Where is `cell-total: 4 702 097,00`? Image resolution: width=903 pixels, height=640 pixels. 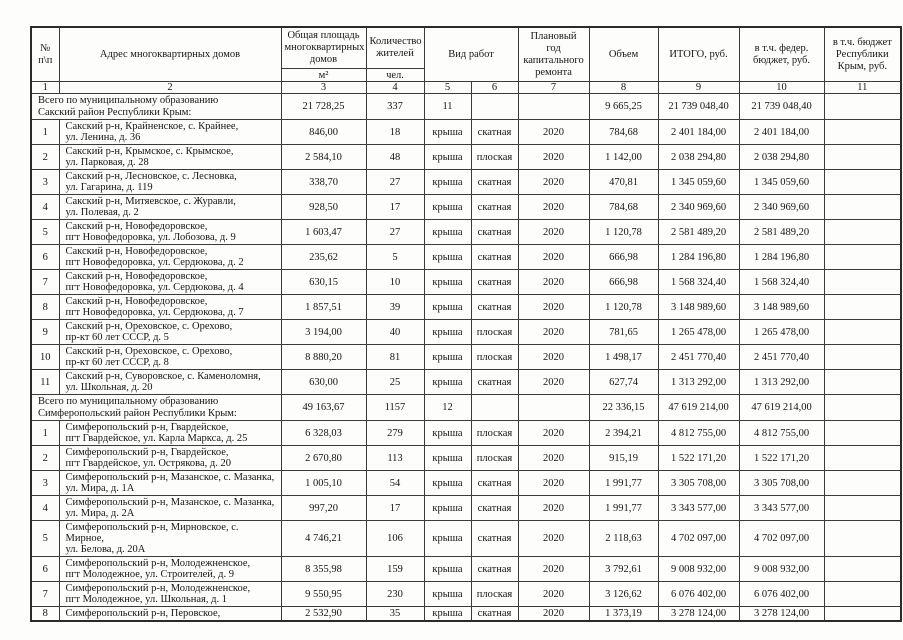 cell-total: 4 702 097,00 is located at coordinates (698, 538).